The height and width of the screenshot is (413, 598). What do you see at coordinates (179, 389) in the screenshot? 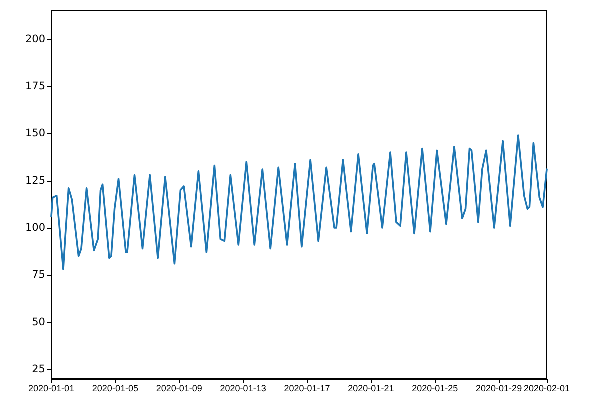
I see `x-tick-label: 2020-01-09` at bounding box center [179, 389].